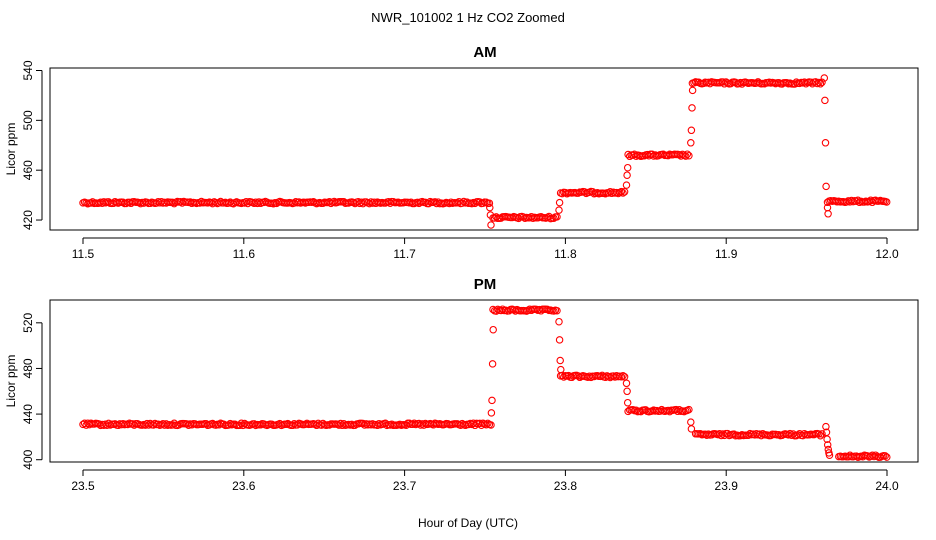  I want to click on am-y-tick-label: 460, so click(28, 170).